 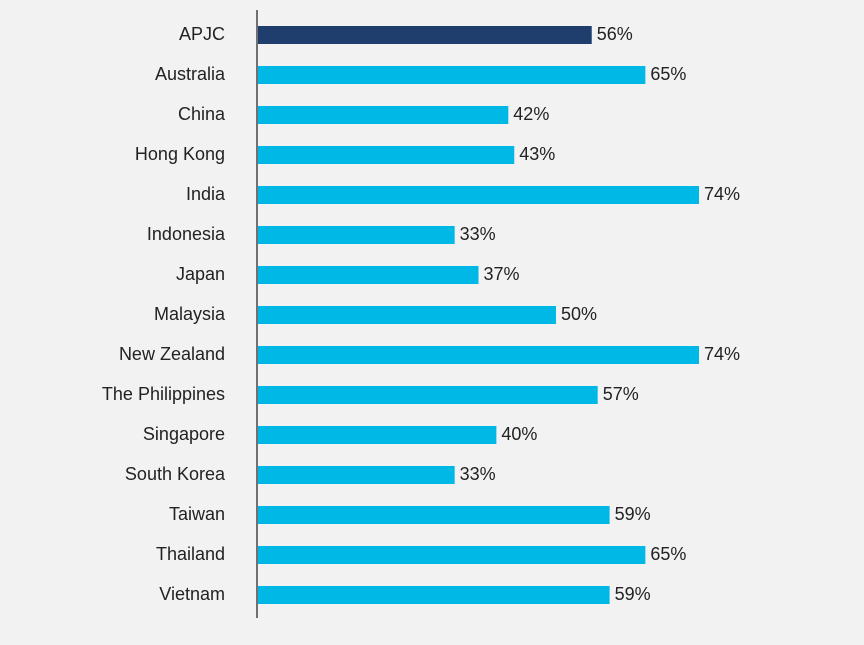 What do you see at coordinates (197, 514) in the screenshot?
I see `category-label: Taiwan` at bounding box center [197, 514].